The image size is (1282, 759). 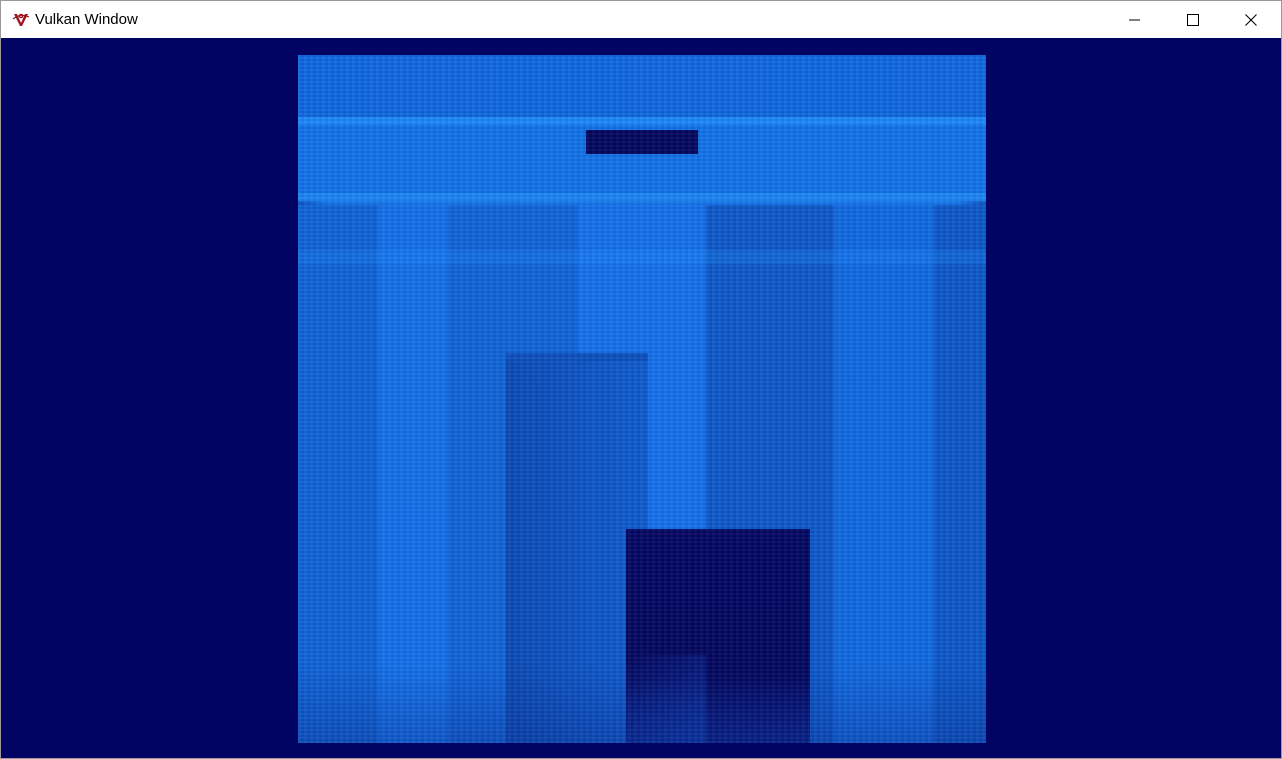 What do you see at coordinates (642, 197) in the screenshot?
I see `ceiling-edge` at bounding box center [642, 197].